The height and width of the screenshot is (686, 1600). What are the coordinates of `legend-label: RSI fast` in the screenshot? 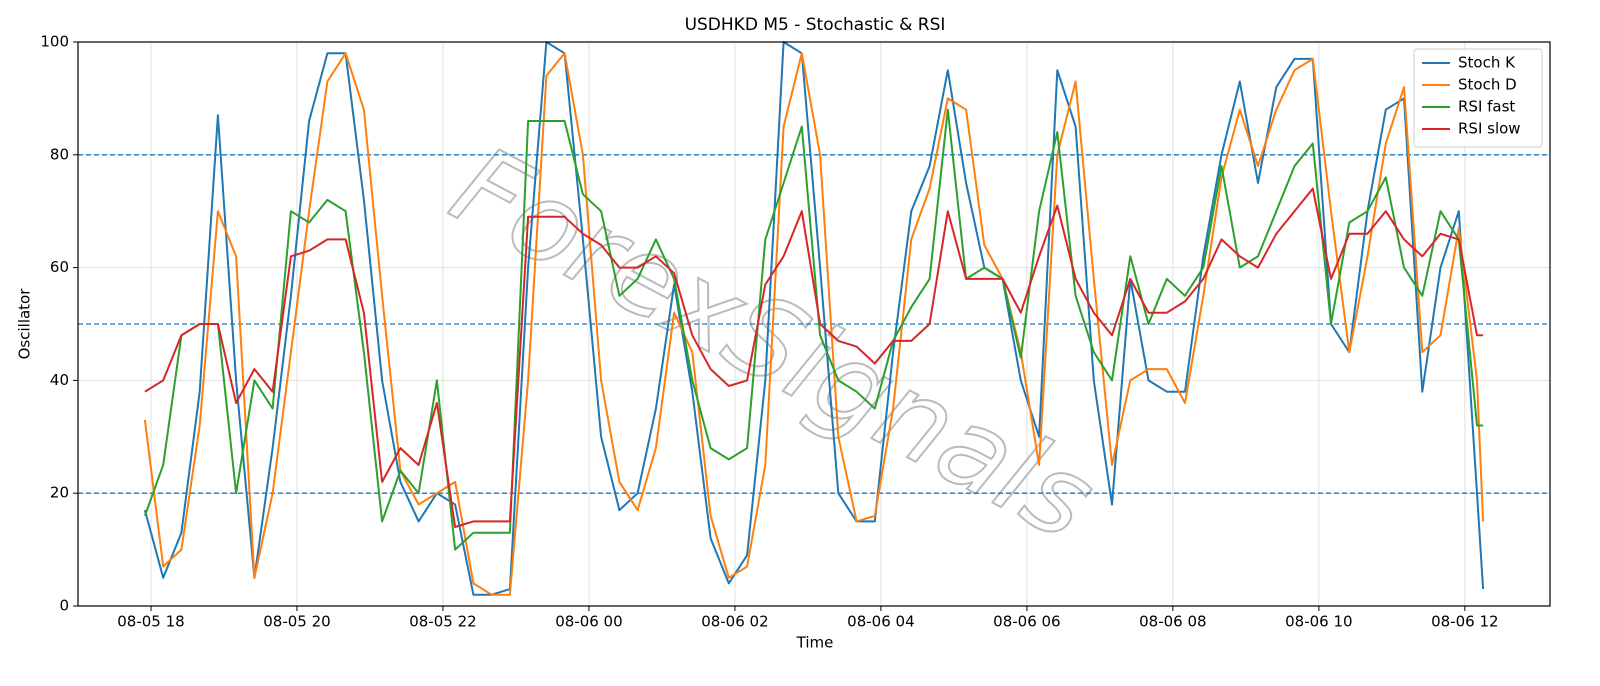 It's located at (1486, 107).